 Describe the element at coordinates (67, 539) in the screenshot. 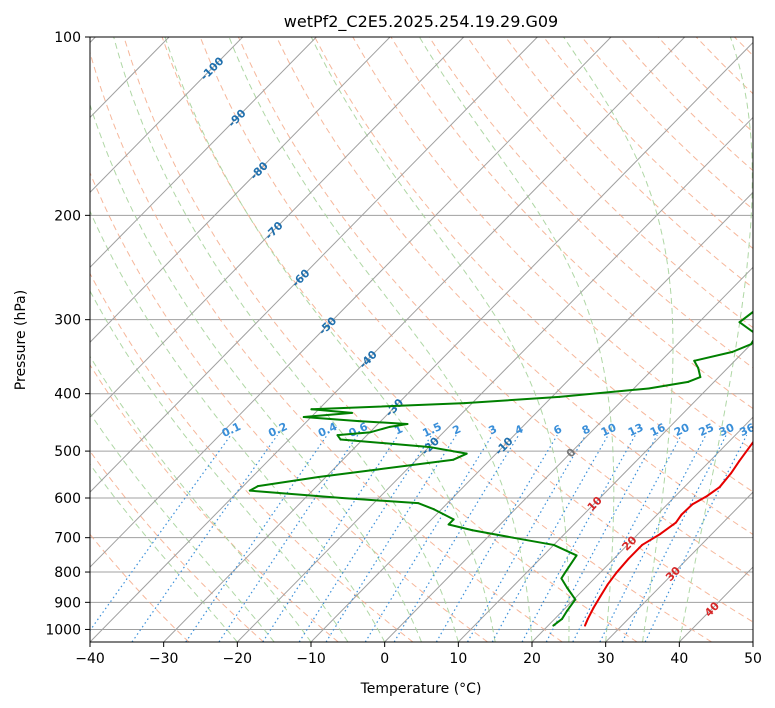

I see `y-tick-label: 700` at that location.